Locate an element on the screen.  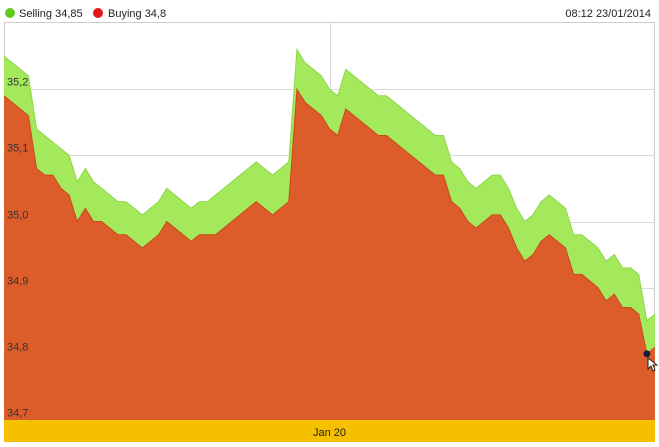
y-tick-label: 34,9 is located at coordinates (17, 282).